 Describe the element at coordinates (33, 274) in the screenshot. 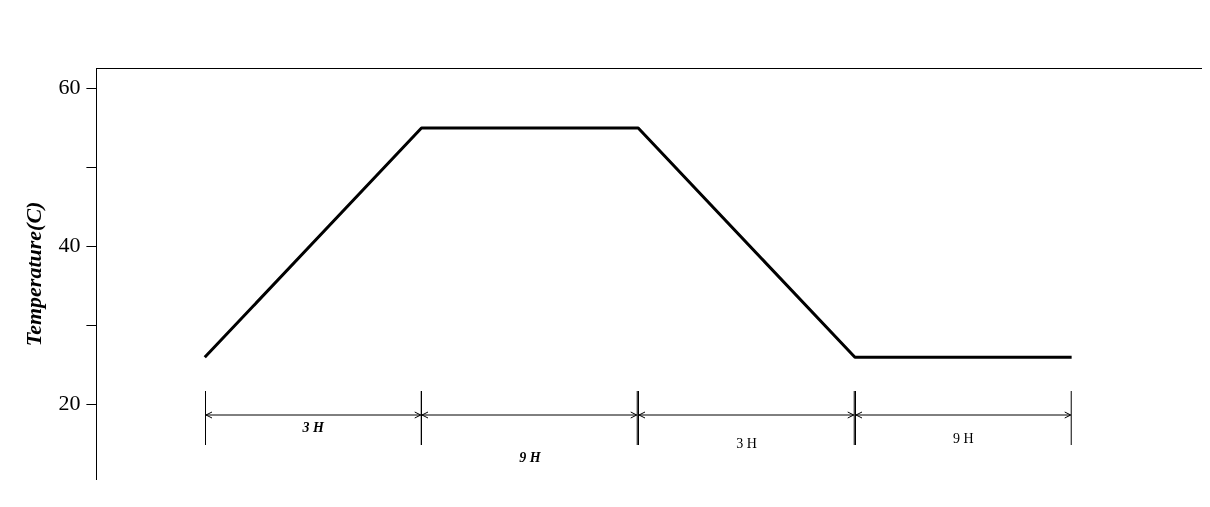

I see `y-axis-title: Temperature(C)` at that location.